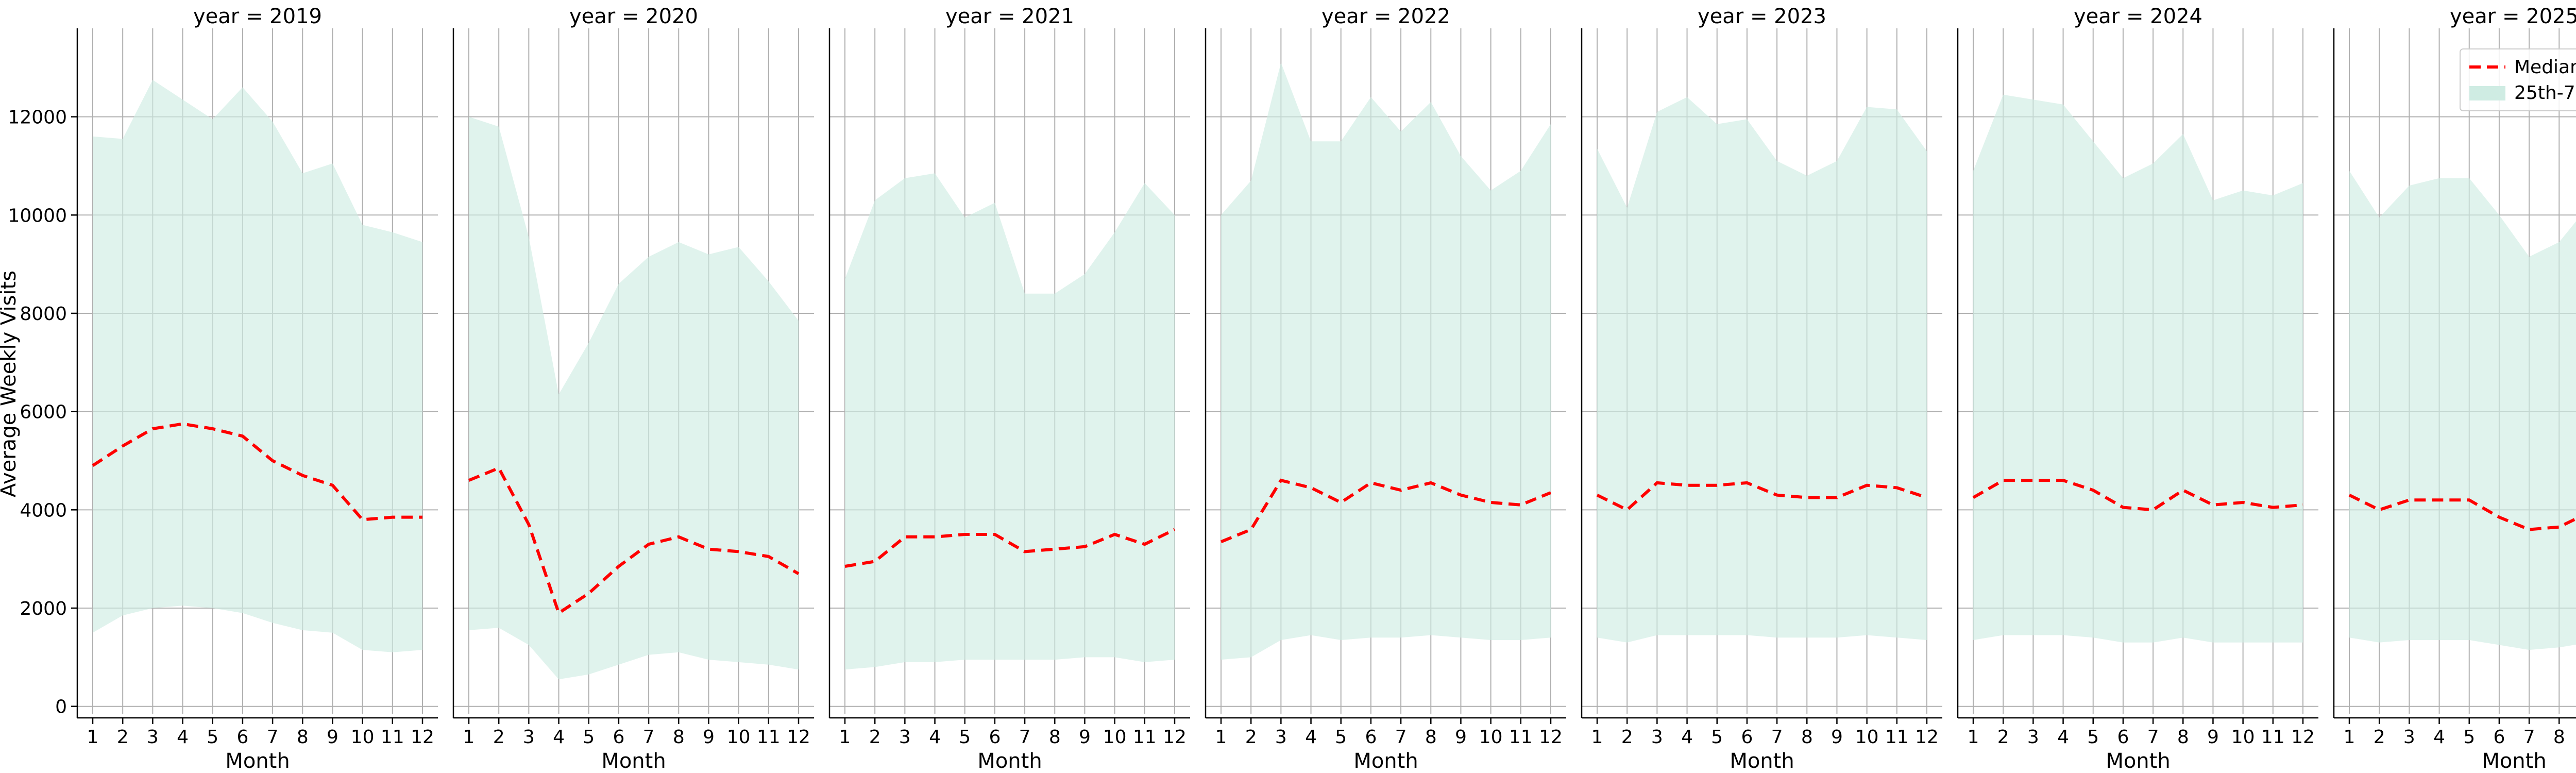  Describe the element at coordinates (2545, 93) in the screenshot. I see `legend-band-label: 25th-75th Percentile` at that location.